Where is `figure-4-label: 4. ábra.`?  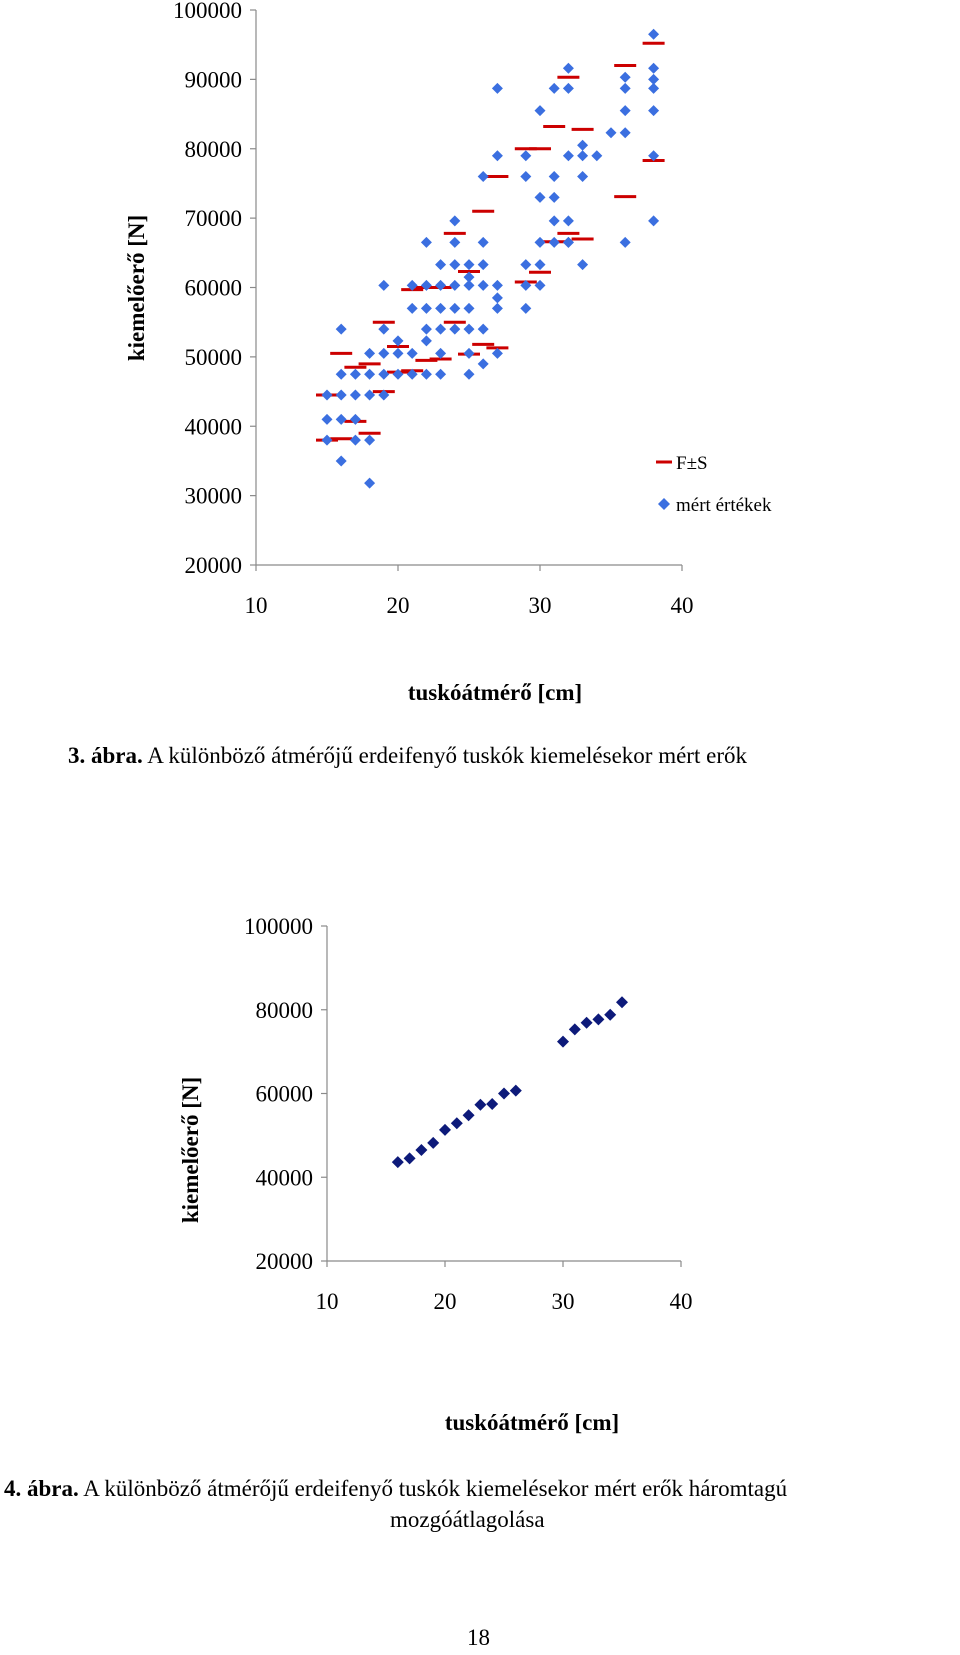 figure-4-label: 4. ábra. is located at coordinates (41, 1488).